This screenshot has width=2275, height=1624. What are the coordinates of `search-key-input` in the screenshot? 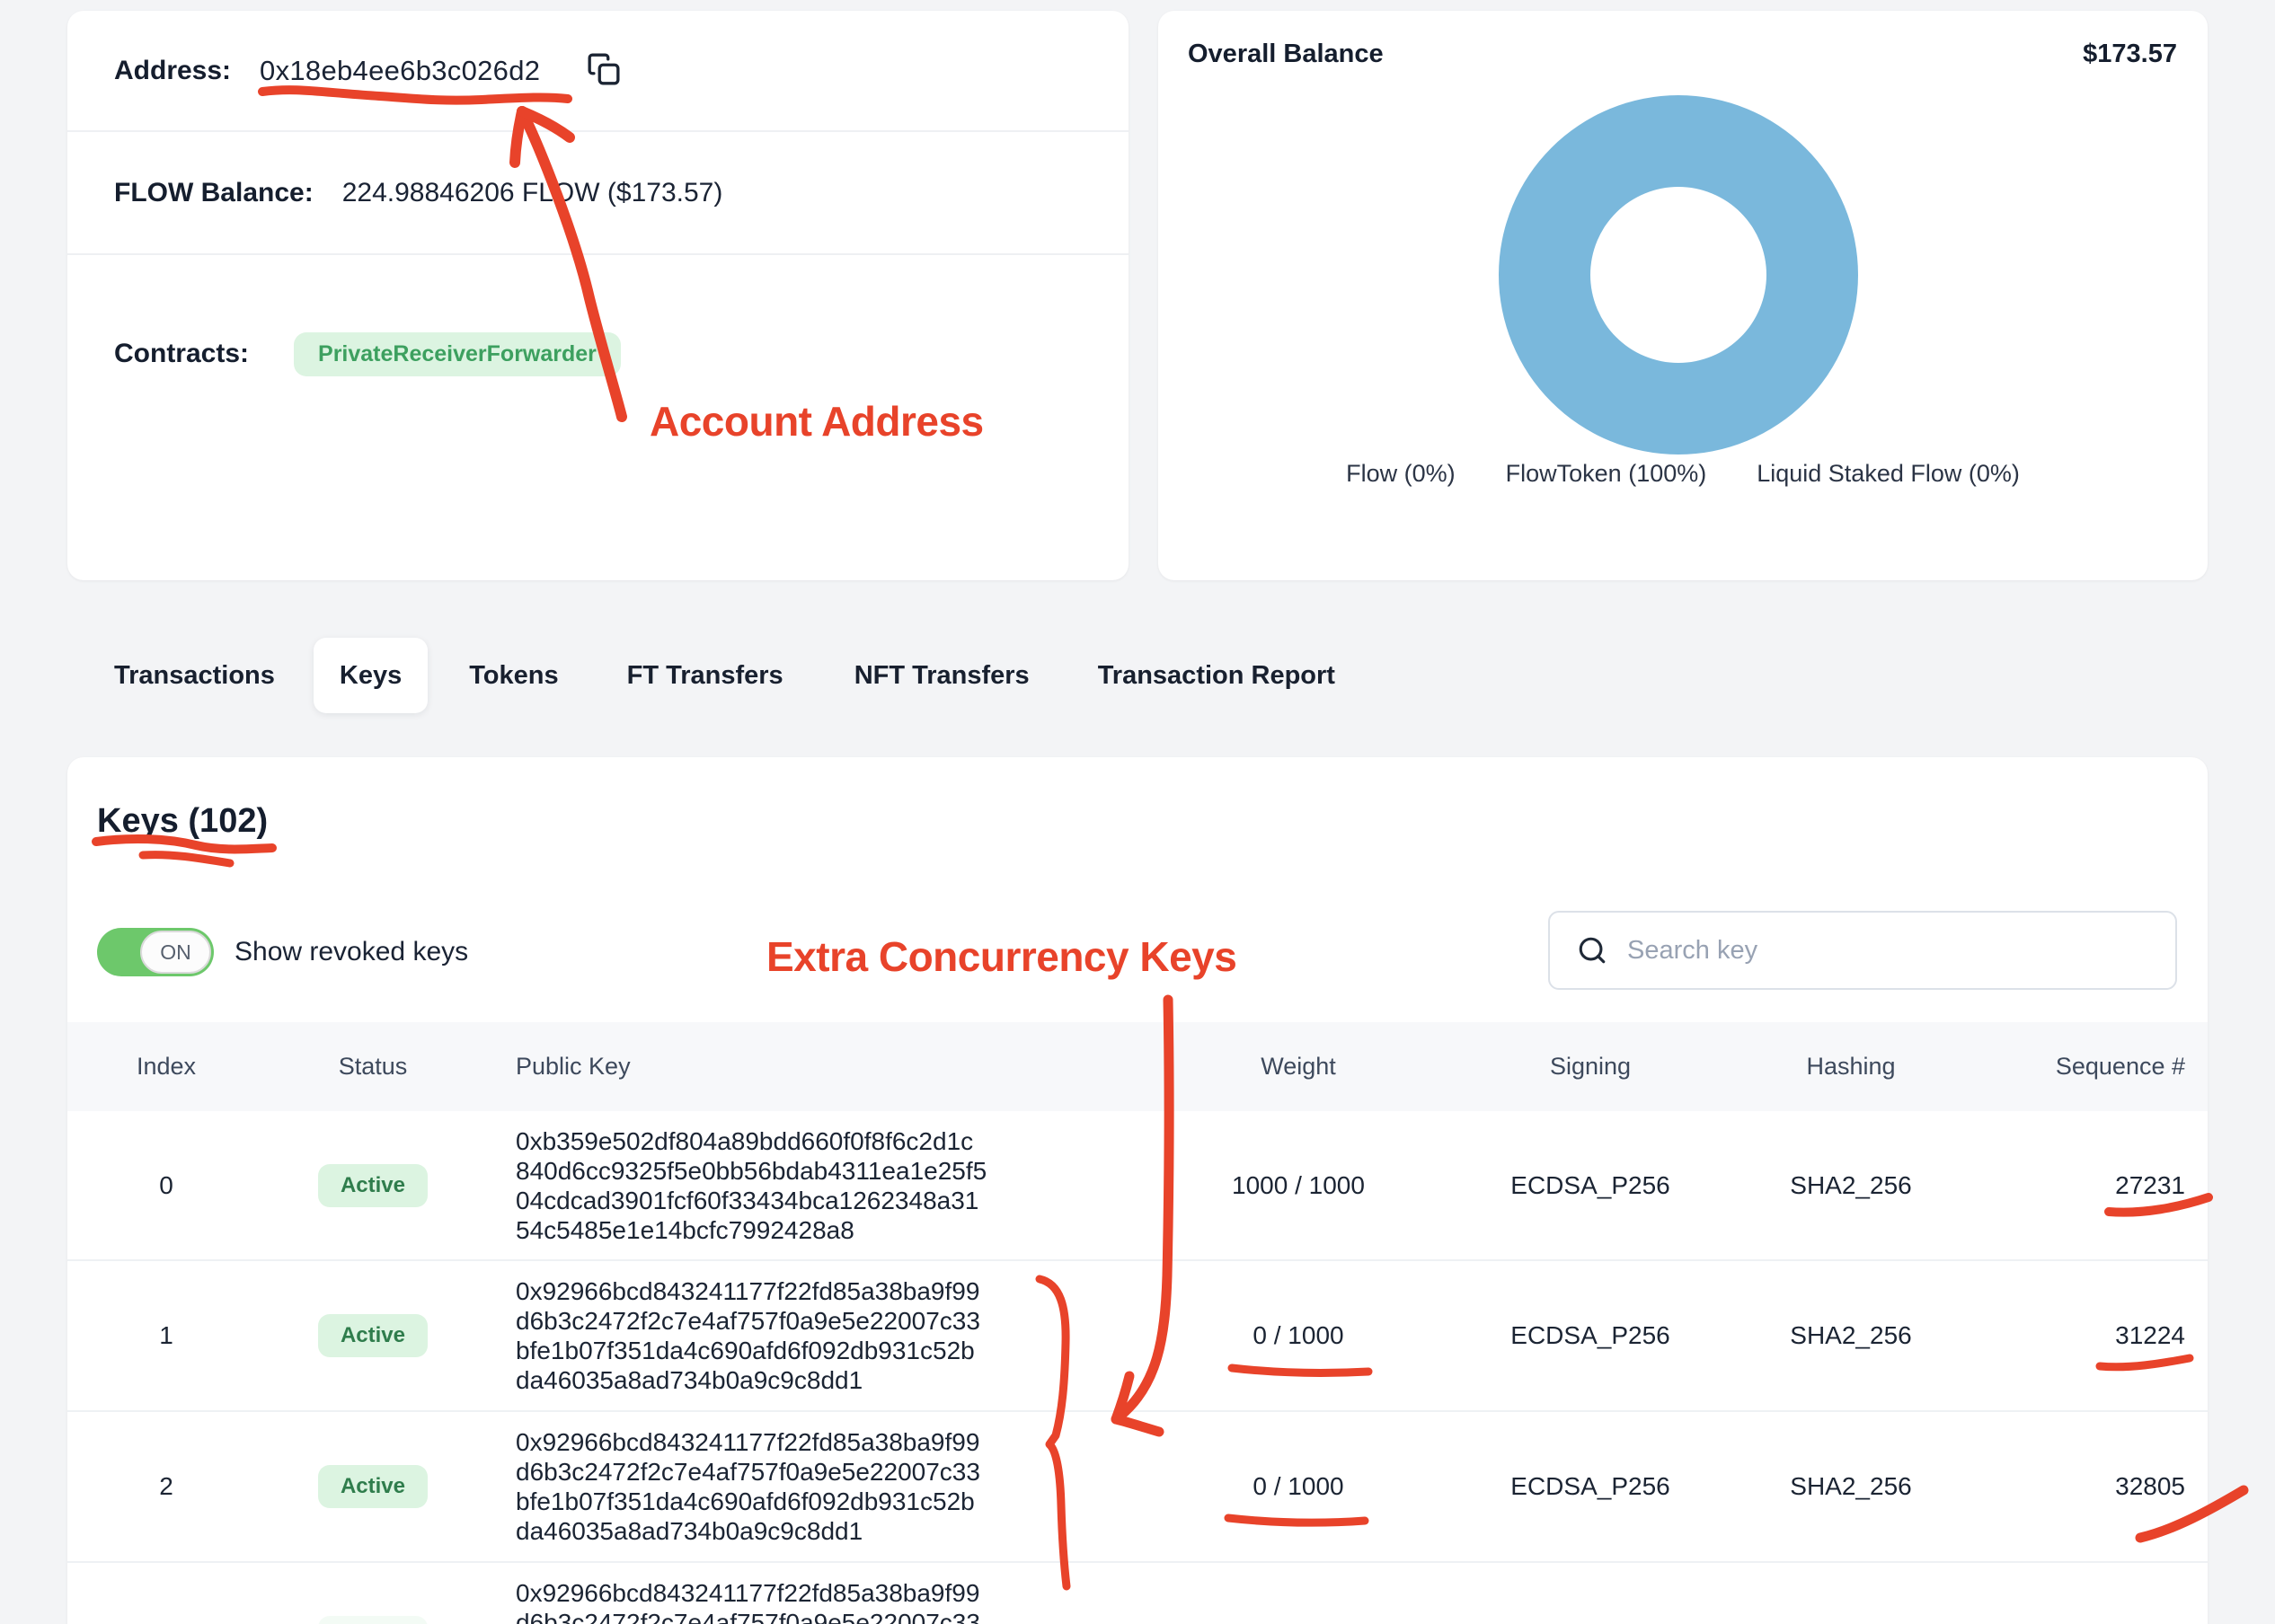 It's located at (1895, 950).